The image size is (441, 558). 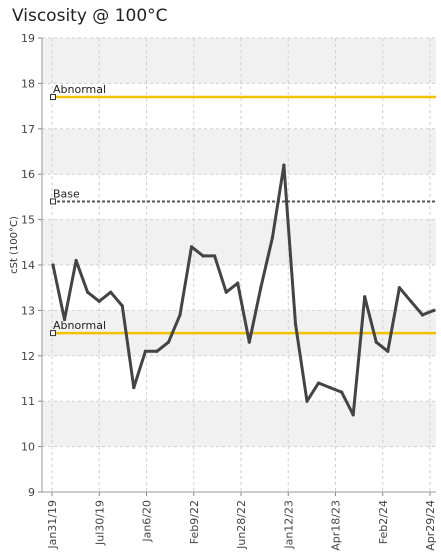 I want to click on x-tick-label: Jan12/23, so click(x=288, y=525).